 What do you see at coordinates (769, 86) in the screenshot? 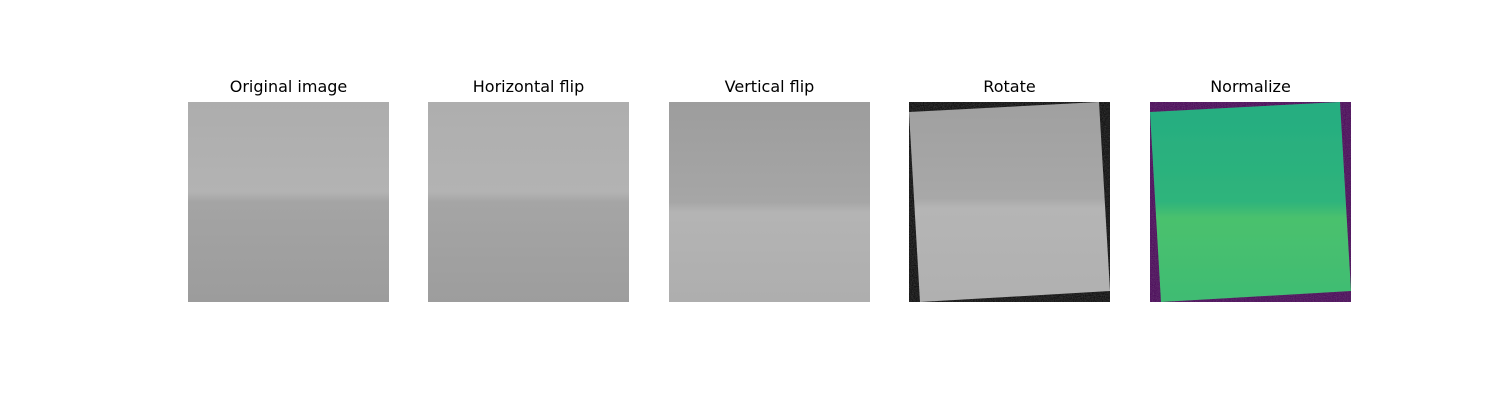
I see `panel-title: Vertical flip` at bounding box center [769, 86].